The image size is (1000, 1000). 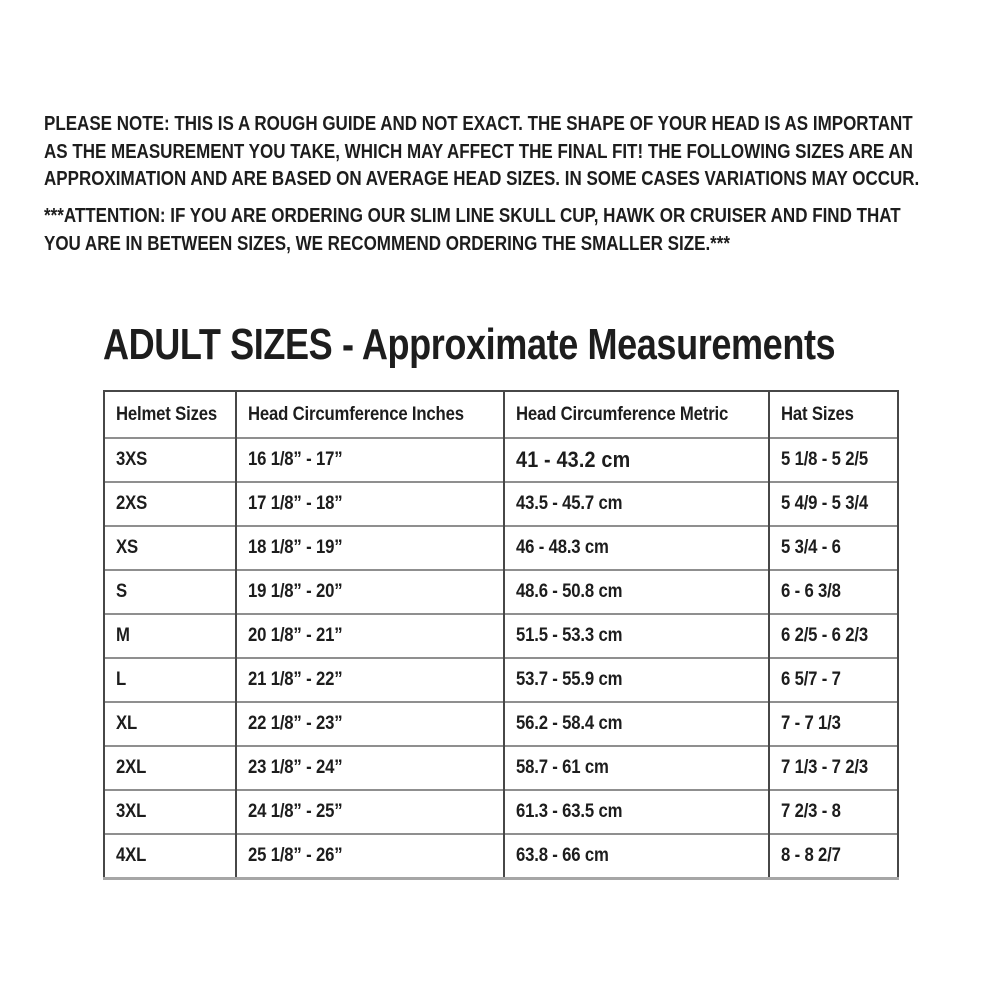 What do you see at coordinates (636, 591) in the screenshot?
I see `metric-cell: 48.6 - 50.8 cm` at bounding box center [636, 591].